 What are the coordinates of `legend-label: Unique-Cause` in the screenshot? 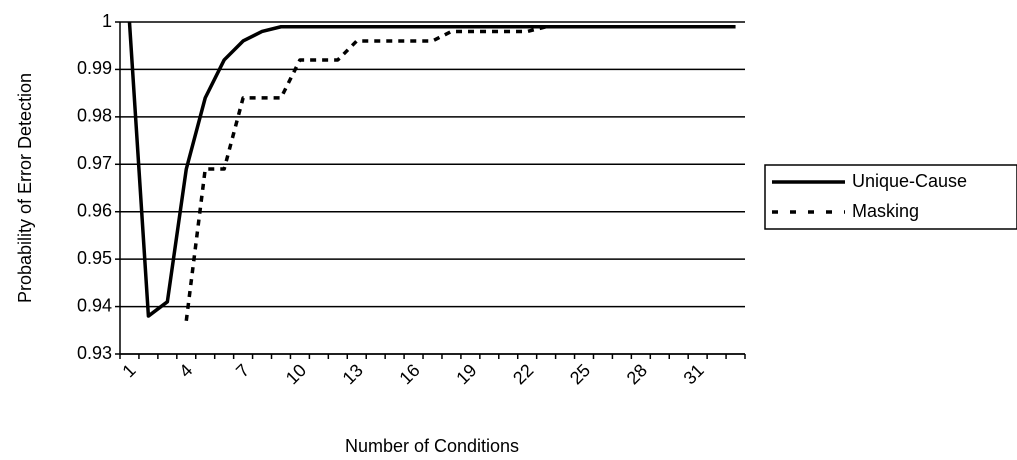 It's located at (909, 181).